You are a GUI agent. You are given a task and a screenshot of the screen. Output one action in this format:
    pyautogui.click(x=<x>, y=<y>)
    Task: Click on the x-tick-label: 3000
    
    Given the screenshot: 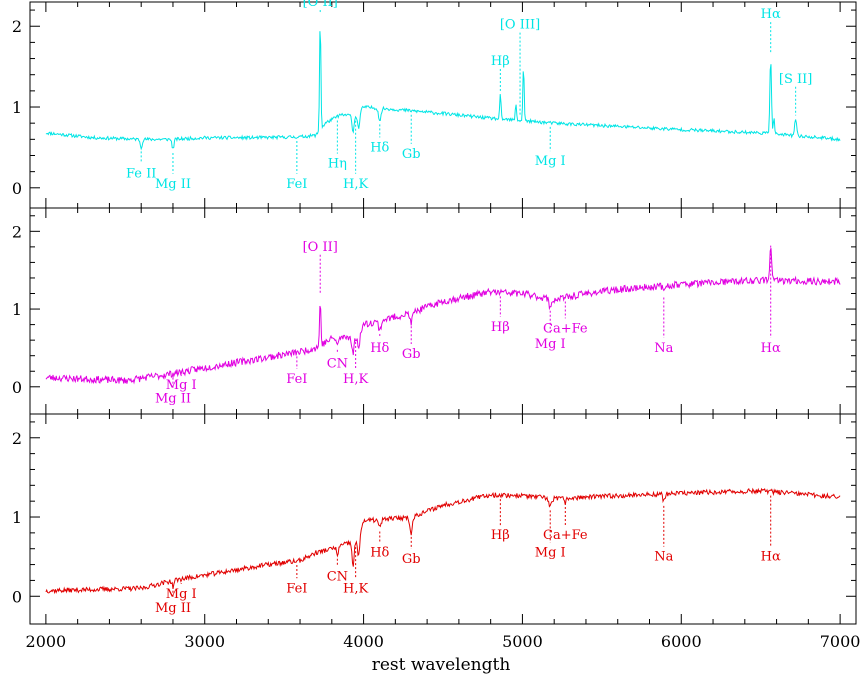 What is the action you would take?
    pyautogui.click(x=204, y=641)
    